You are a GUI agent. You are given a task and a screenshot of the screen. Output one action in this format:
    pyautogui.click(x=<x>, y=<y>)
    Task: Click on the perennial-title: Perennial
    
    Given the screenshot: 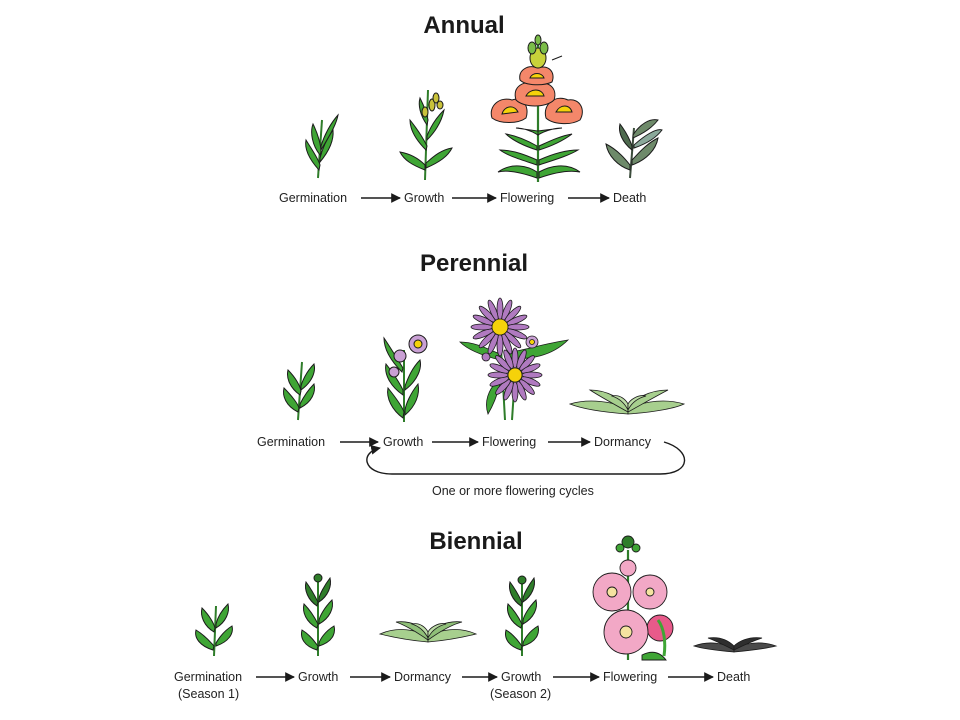 What is the action you would take?
    pyautogui.click(x=474, y=263)
    